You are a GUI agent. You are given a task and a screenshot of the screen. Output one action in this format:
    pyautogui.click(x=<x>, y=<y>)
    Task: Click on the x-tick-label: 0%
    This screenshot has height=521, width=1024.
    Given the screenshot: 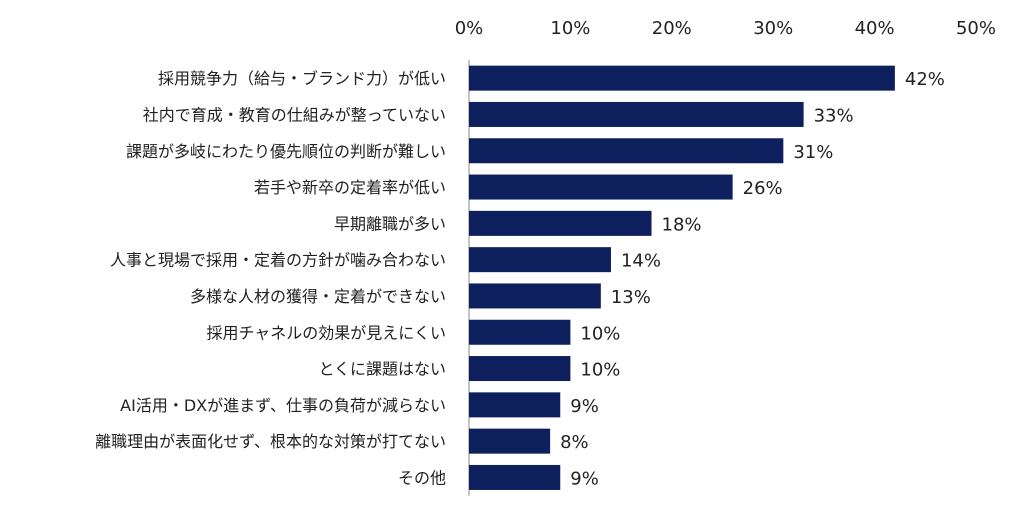 What is the action you would take?
    pyautogui.click(x=469, y=28)
    